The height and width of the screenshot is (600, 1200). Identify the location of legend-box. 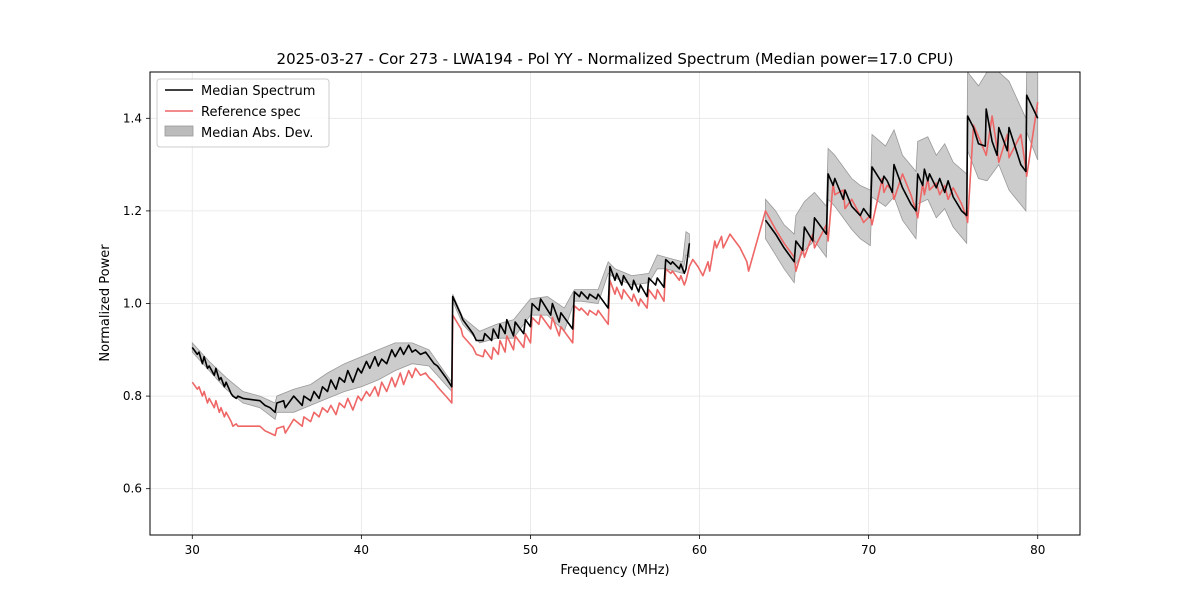
(243, 113).